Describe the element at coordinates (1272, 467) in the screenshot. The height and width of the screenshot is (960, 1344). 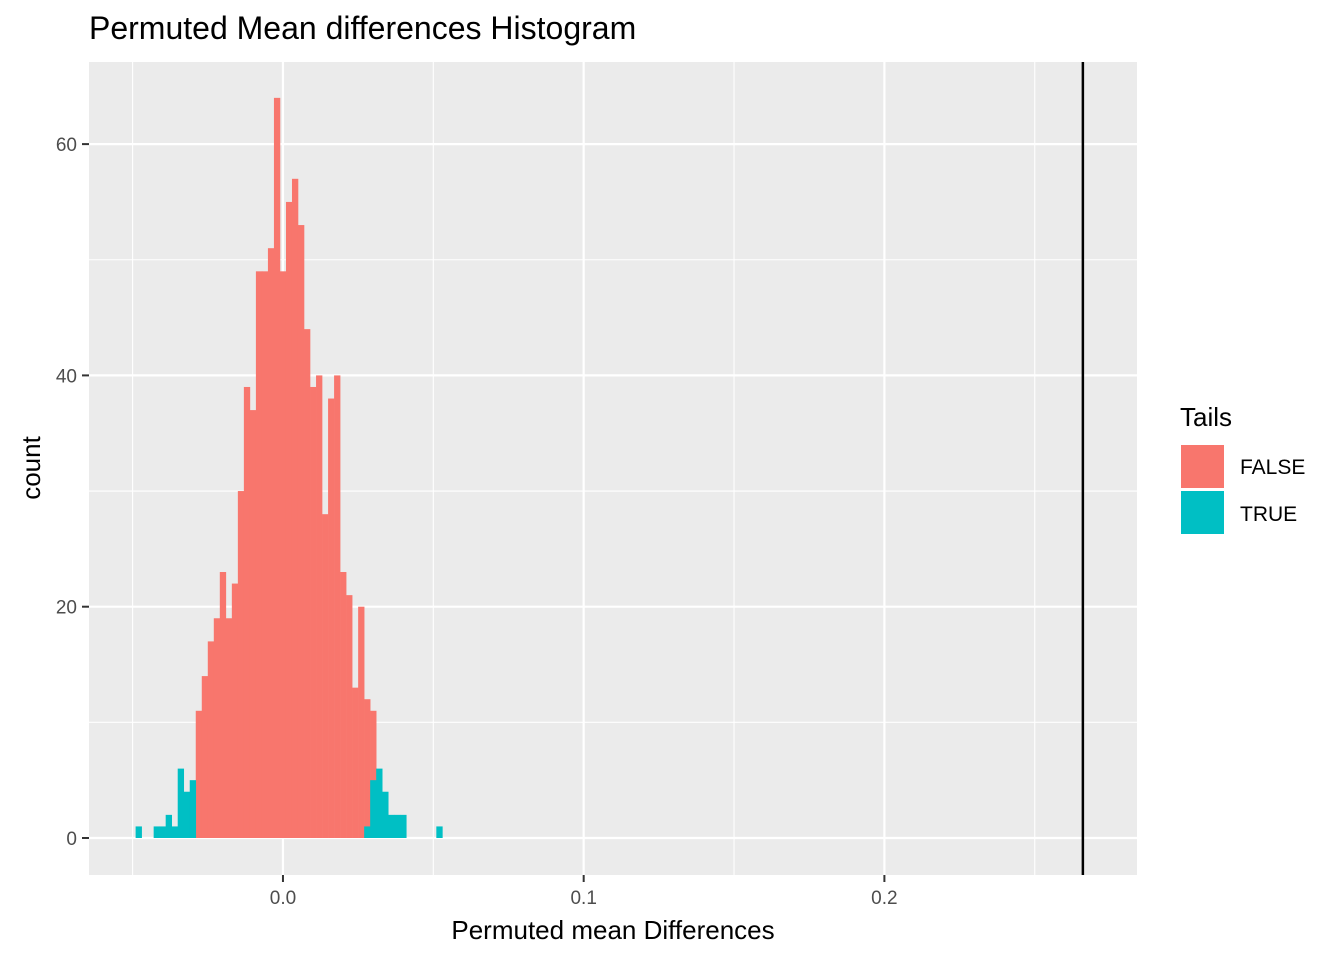
I see `legend-label-false: FALSE` at that location.